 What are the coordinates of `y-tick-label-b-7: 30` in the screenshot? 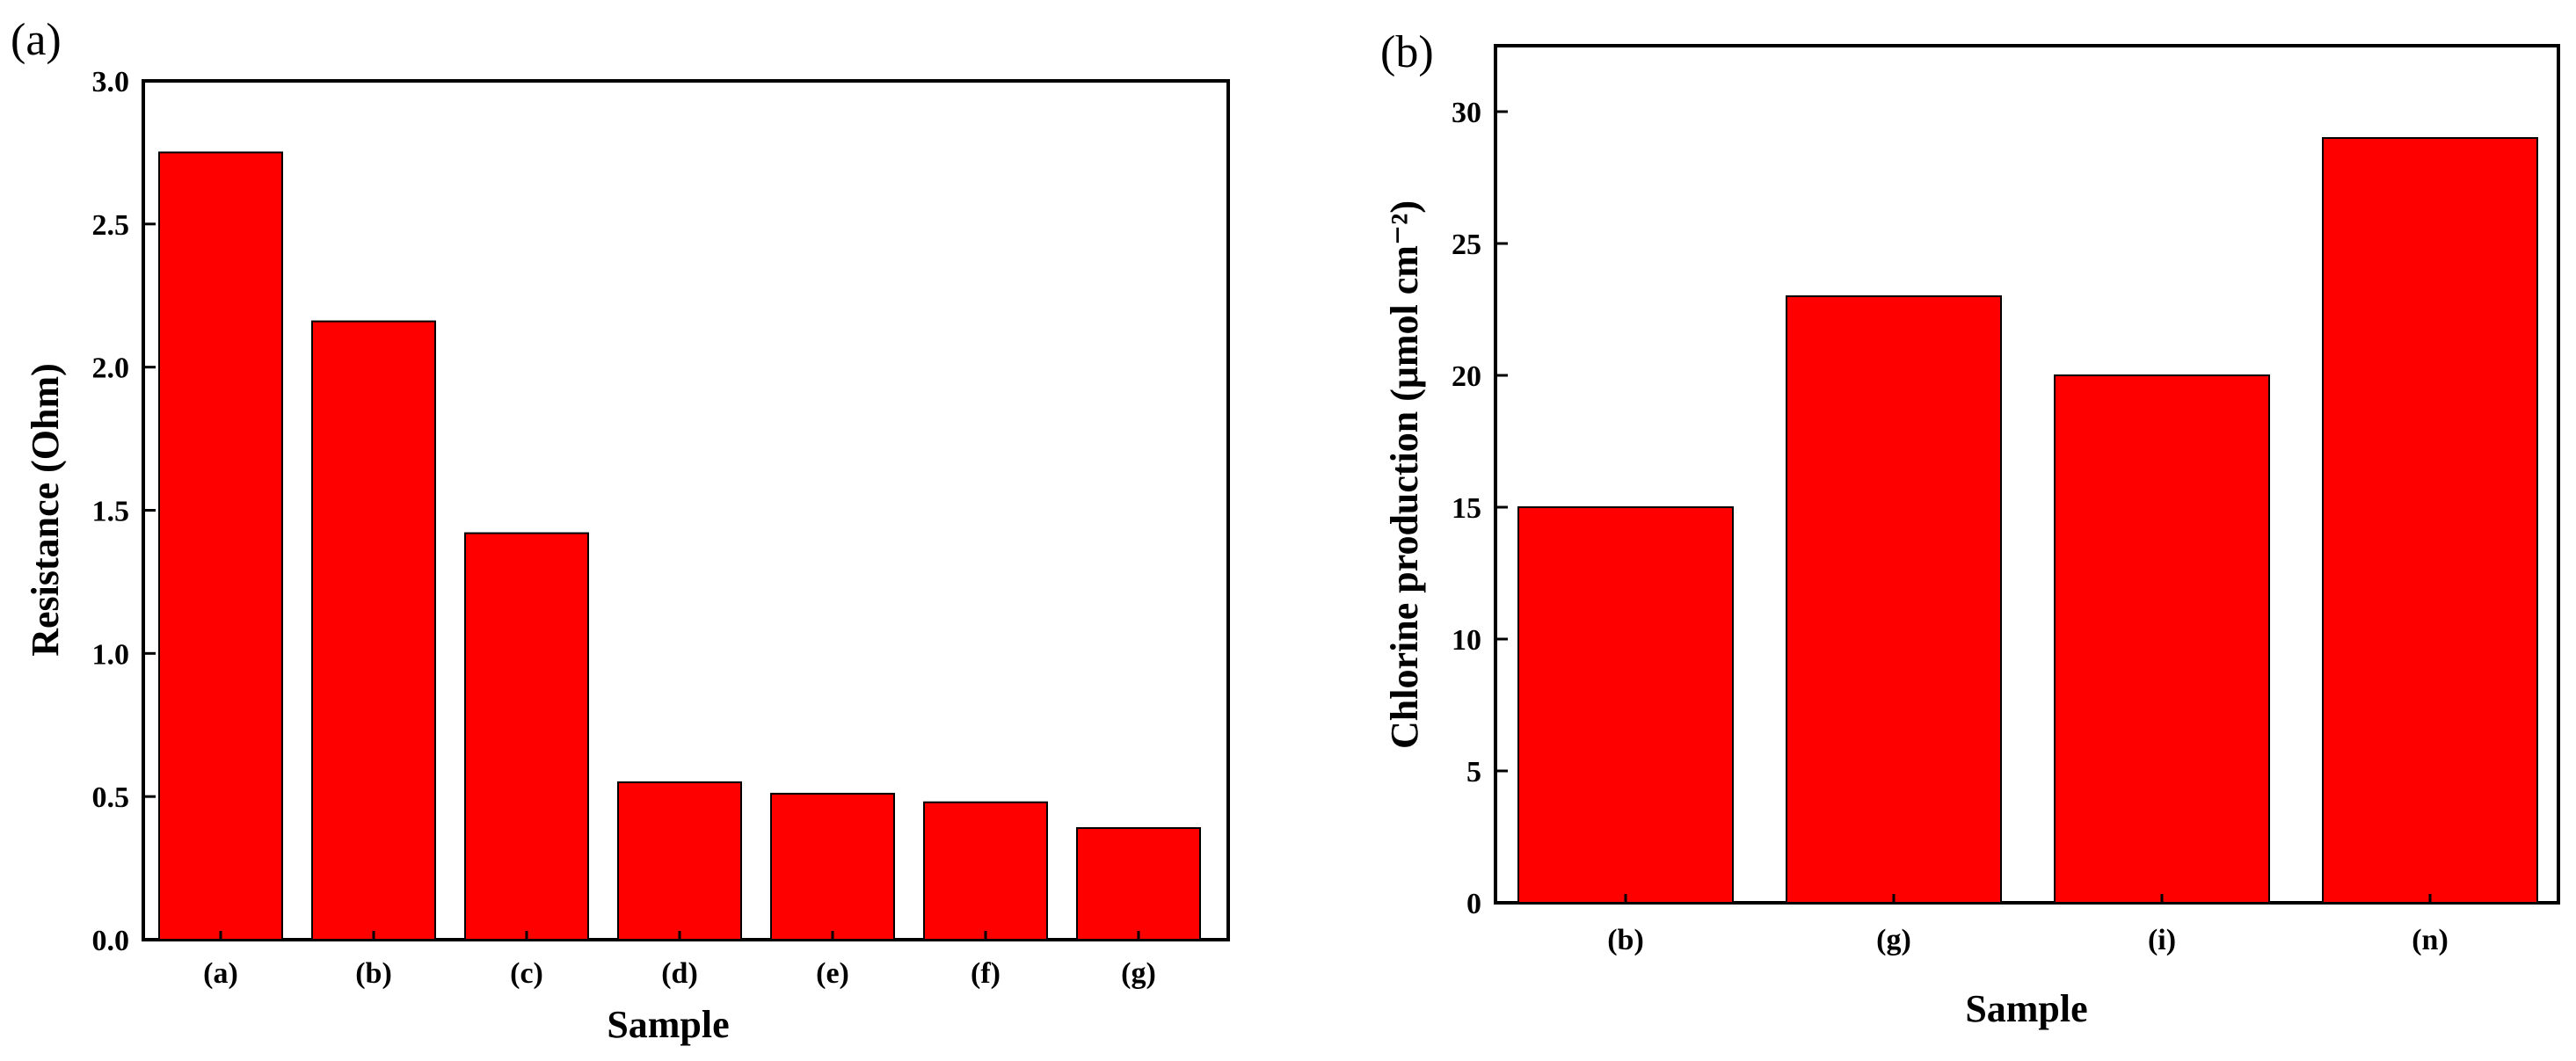 It's located at (1466, 113).